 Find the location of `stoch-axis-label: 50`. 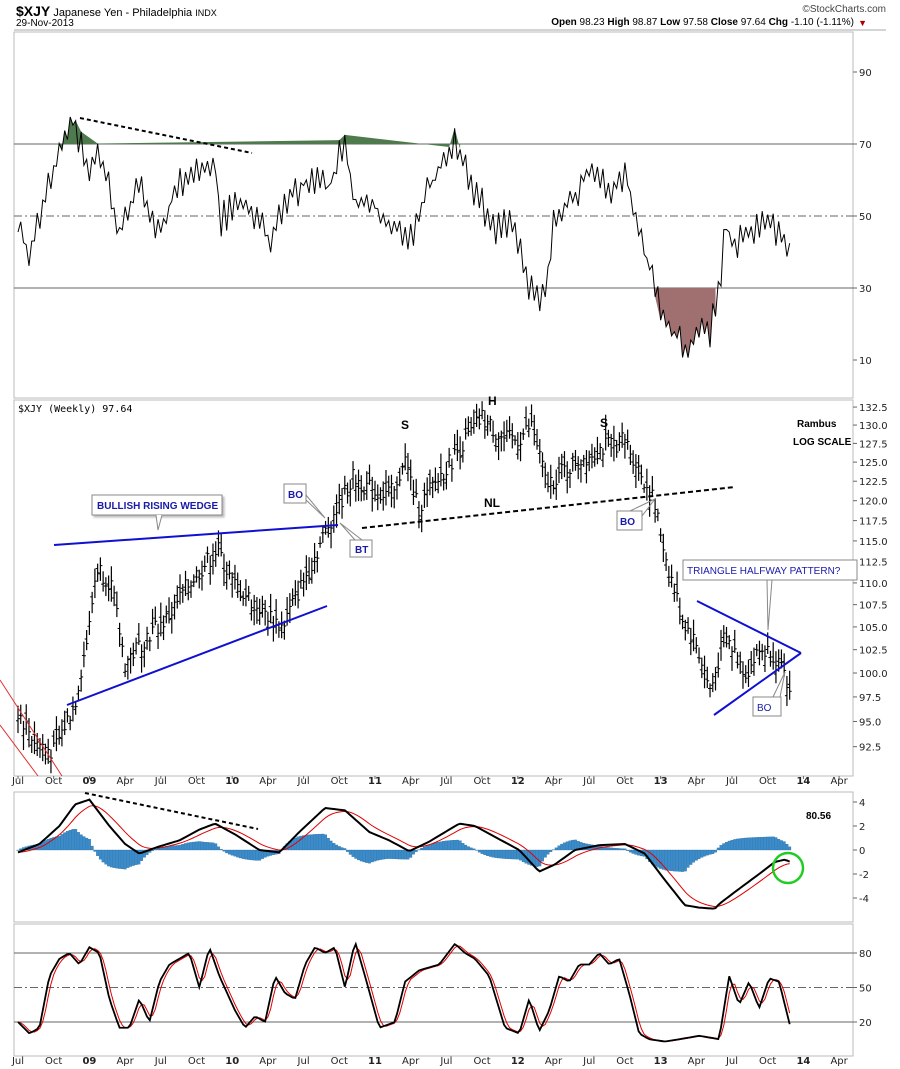

stoch-axis-label: 50 is located at coordinates (865, 989).